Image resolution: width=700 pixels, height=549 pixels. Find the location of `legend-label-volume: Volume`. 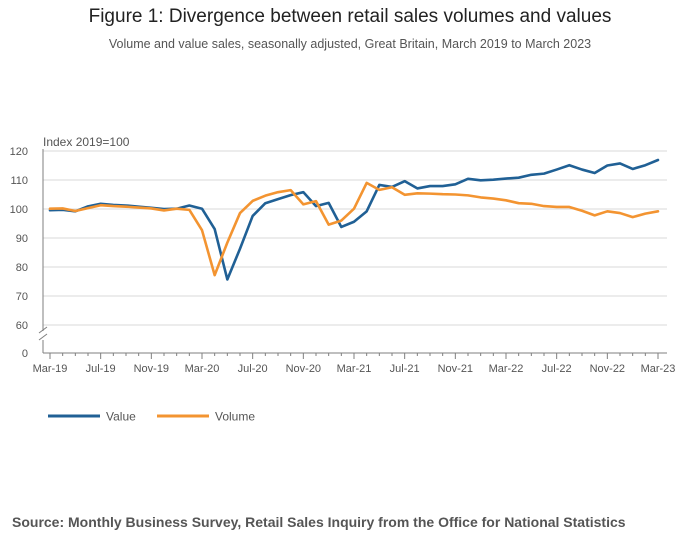

legend-label-volume: Volume is located at coordinates (235, 417).